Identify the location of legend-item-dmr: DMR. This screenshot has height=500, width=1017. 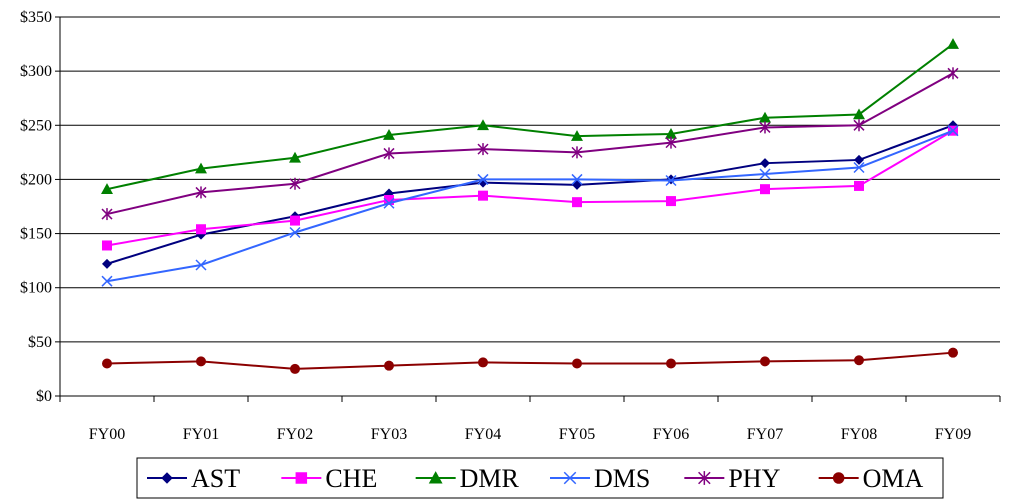
(467, 478).